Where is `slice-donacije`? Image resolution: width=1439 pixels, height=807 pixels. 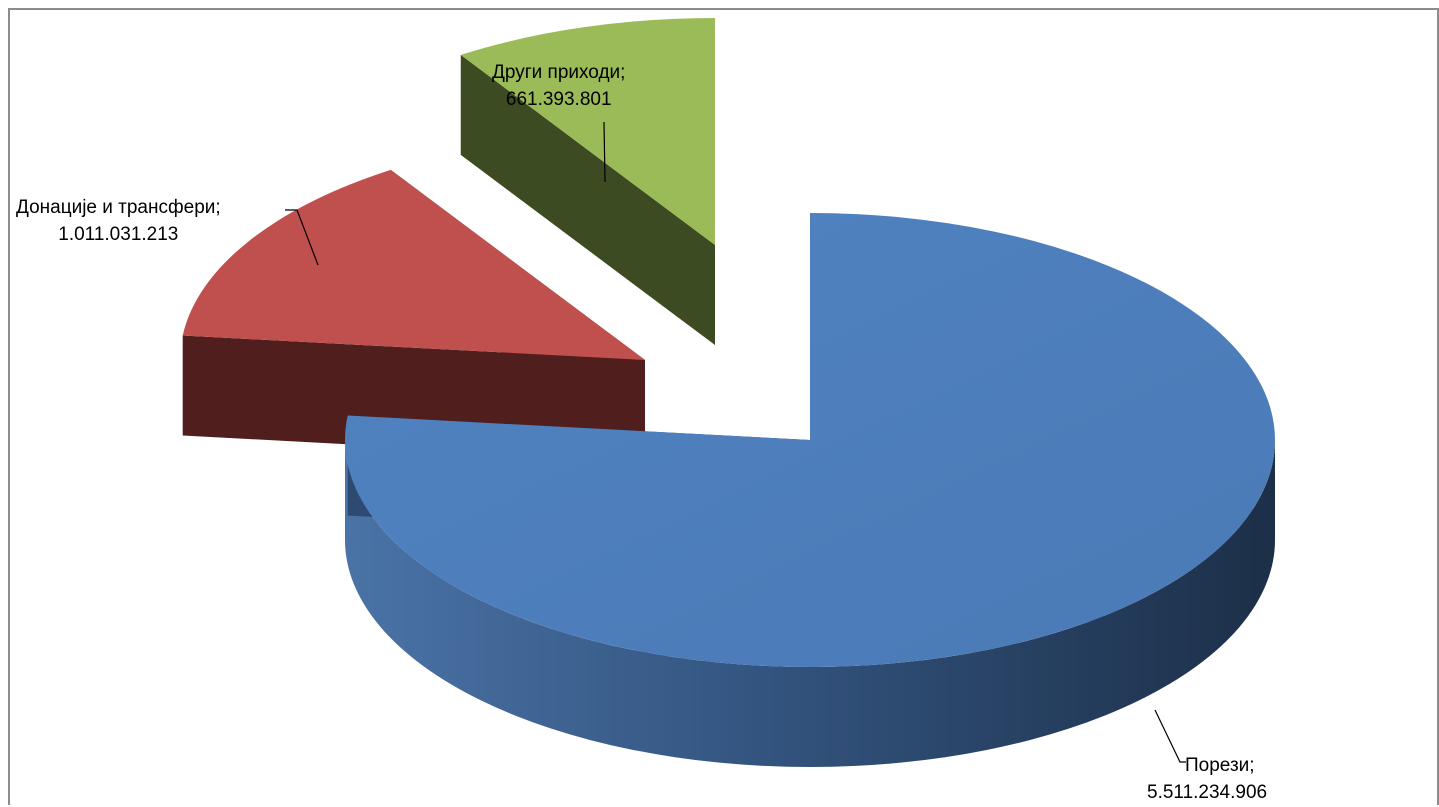
slice-donacije is located at coordinates (413, 315).